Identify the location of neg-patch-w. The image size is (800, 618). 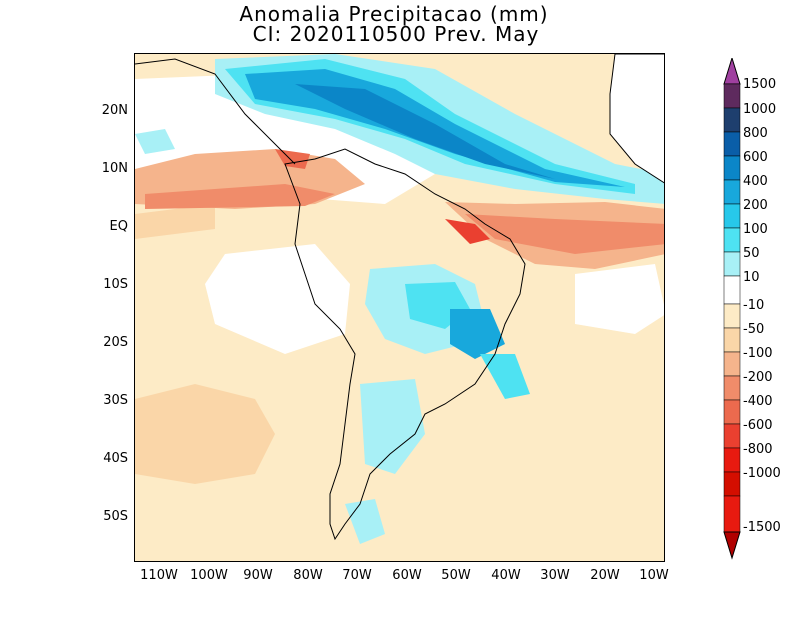
(175, 221).